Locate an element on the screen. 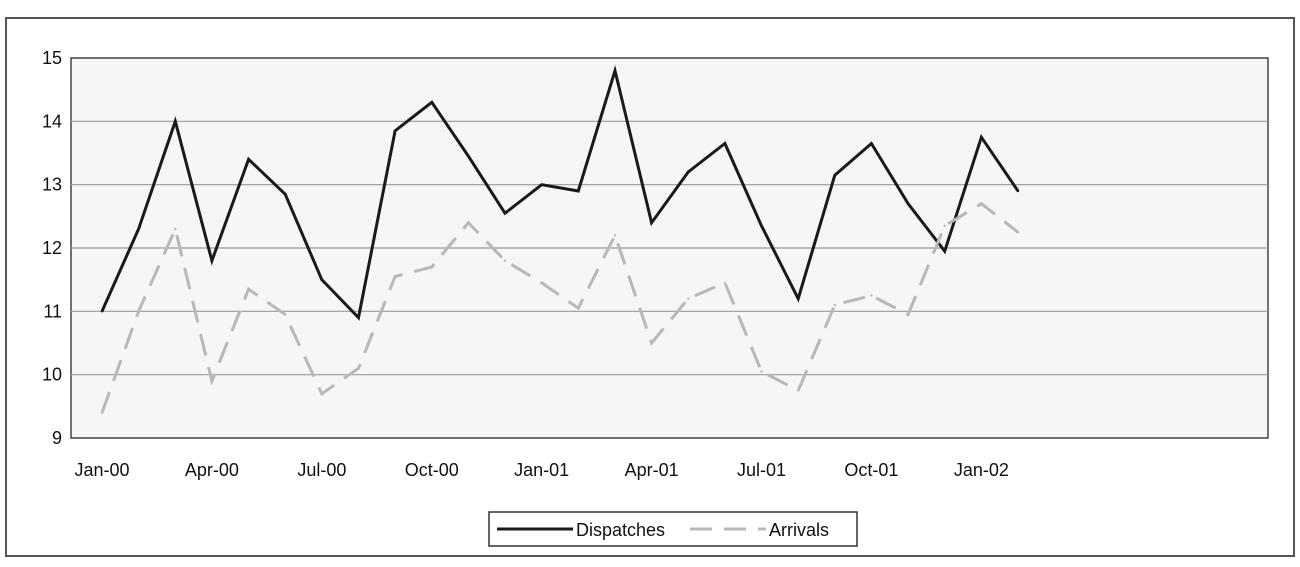  x-tick-label: Oct-01 is located at coordinates (871, 470).